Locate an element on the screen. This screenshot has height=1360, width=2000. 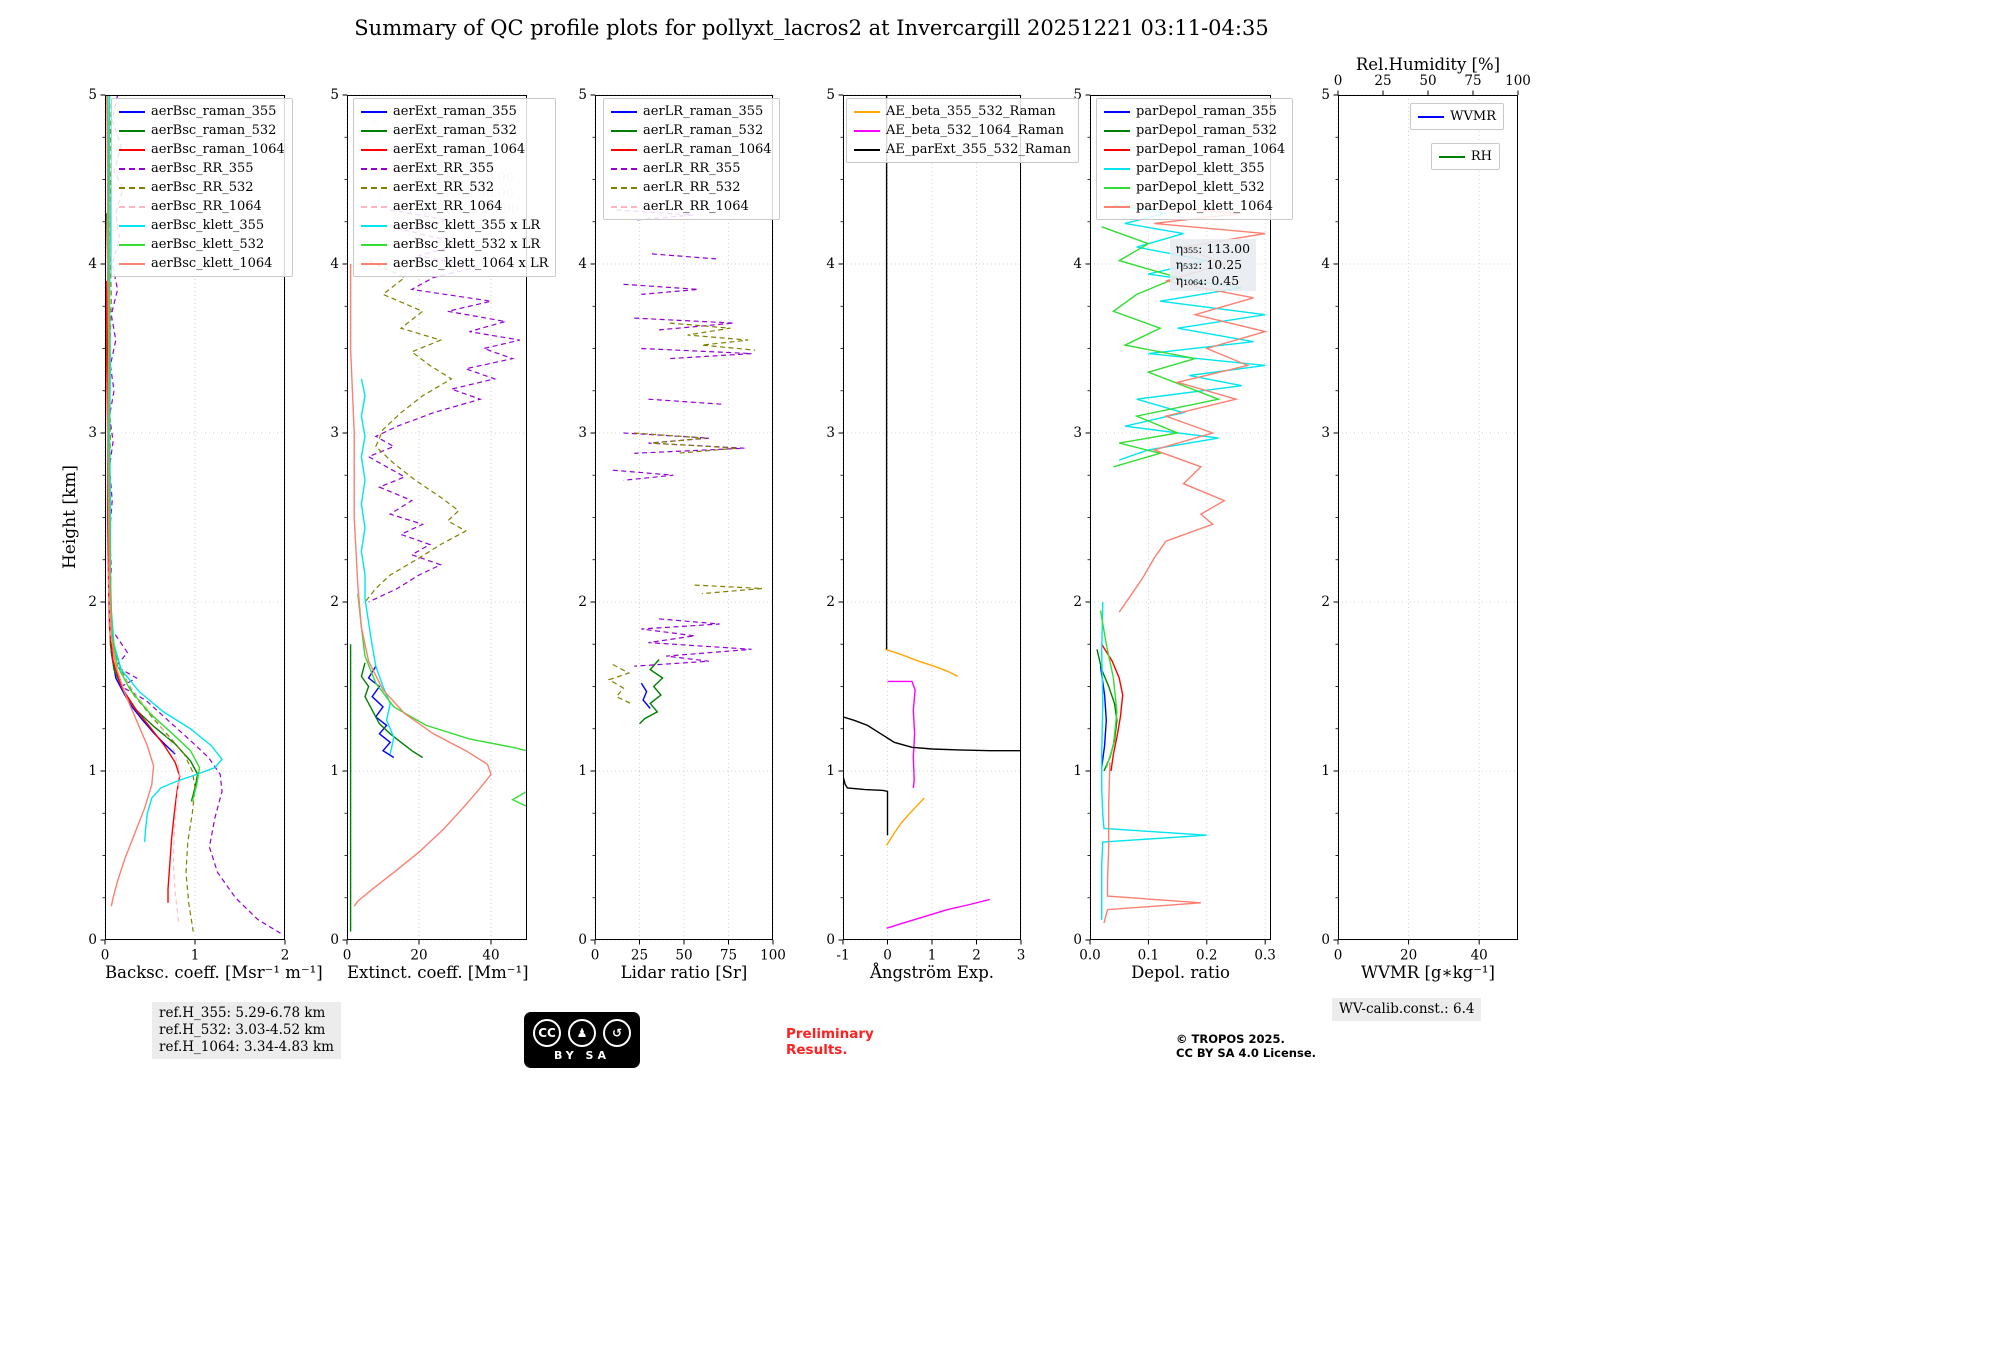
legend-label: aerExt_RR_1064 is located at coordinates (448, 206).